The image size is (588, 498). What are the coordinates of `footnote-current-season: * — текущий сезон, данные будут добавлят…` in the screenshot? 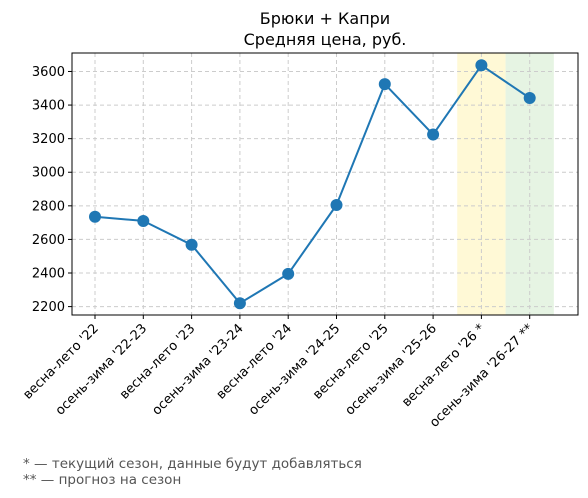 It's located at (192, 464).